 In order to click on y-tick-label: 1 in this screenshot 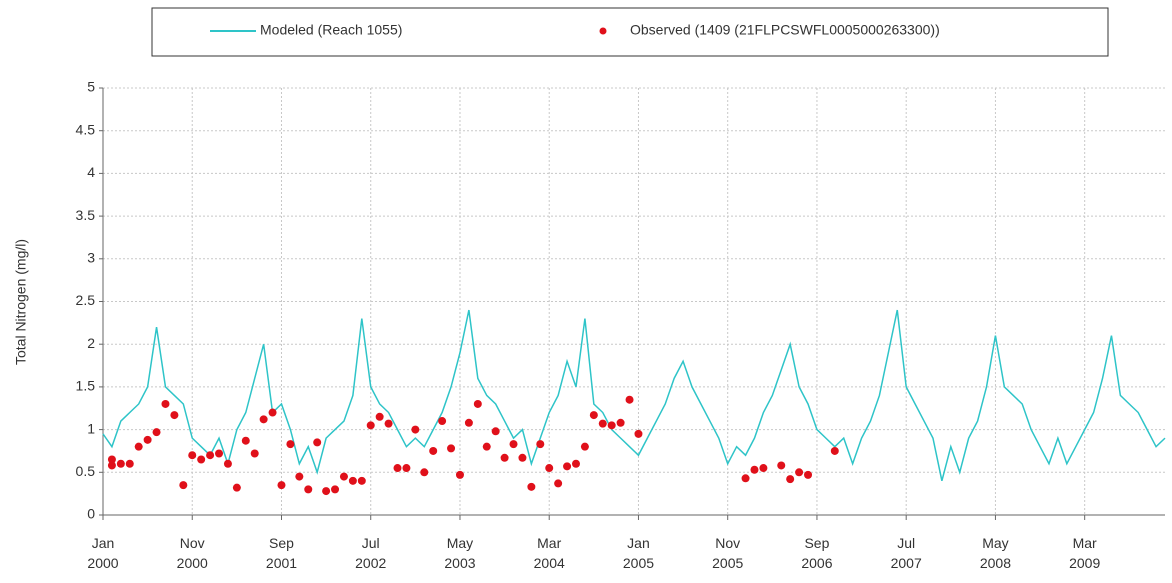, I will do `click(91, 428)`.